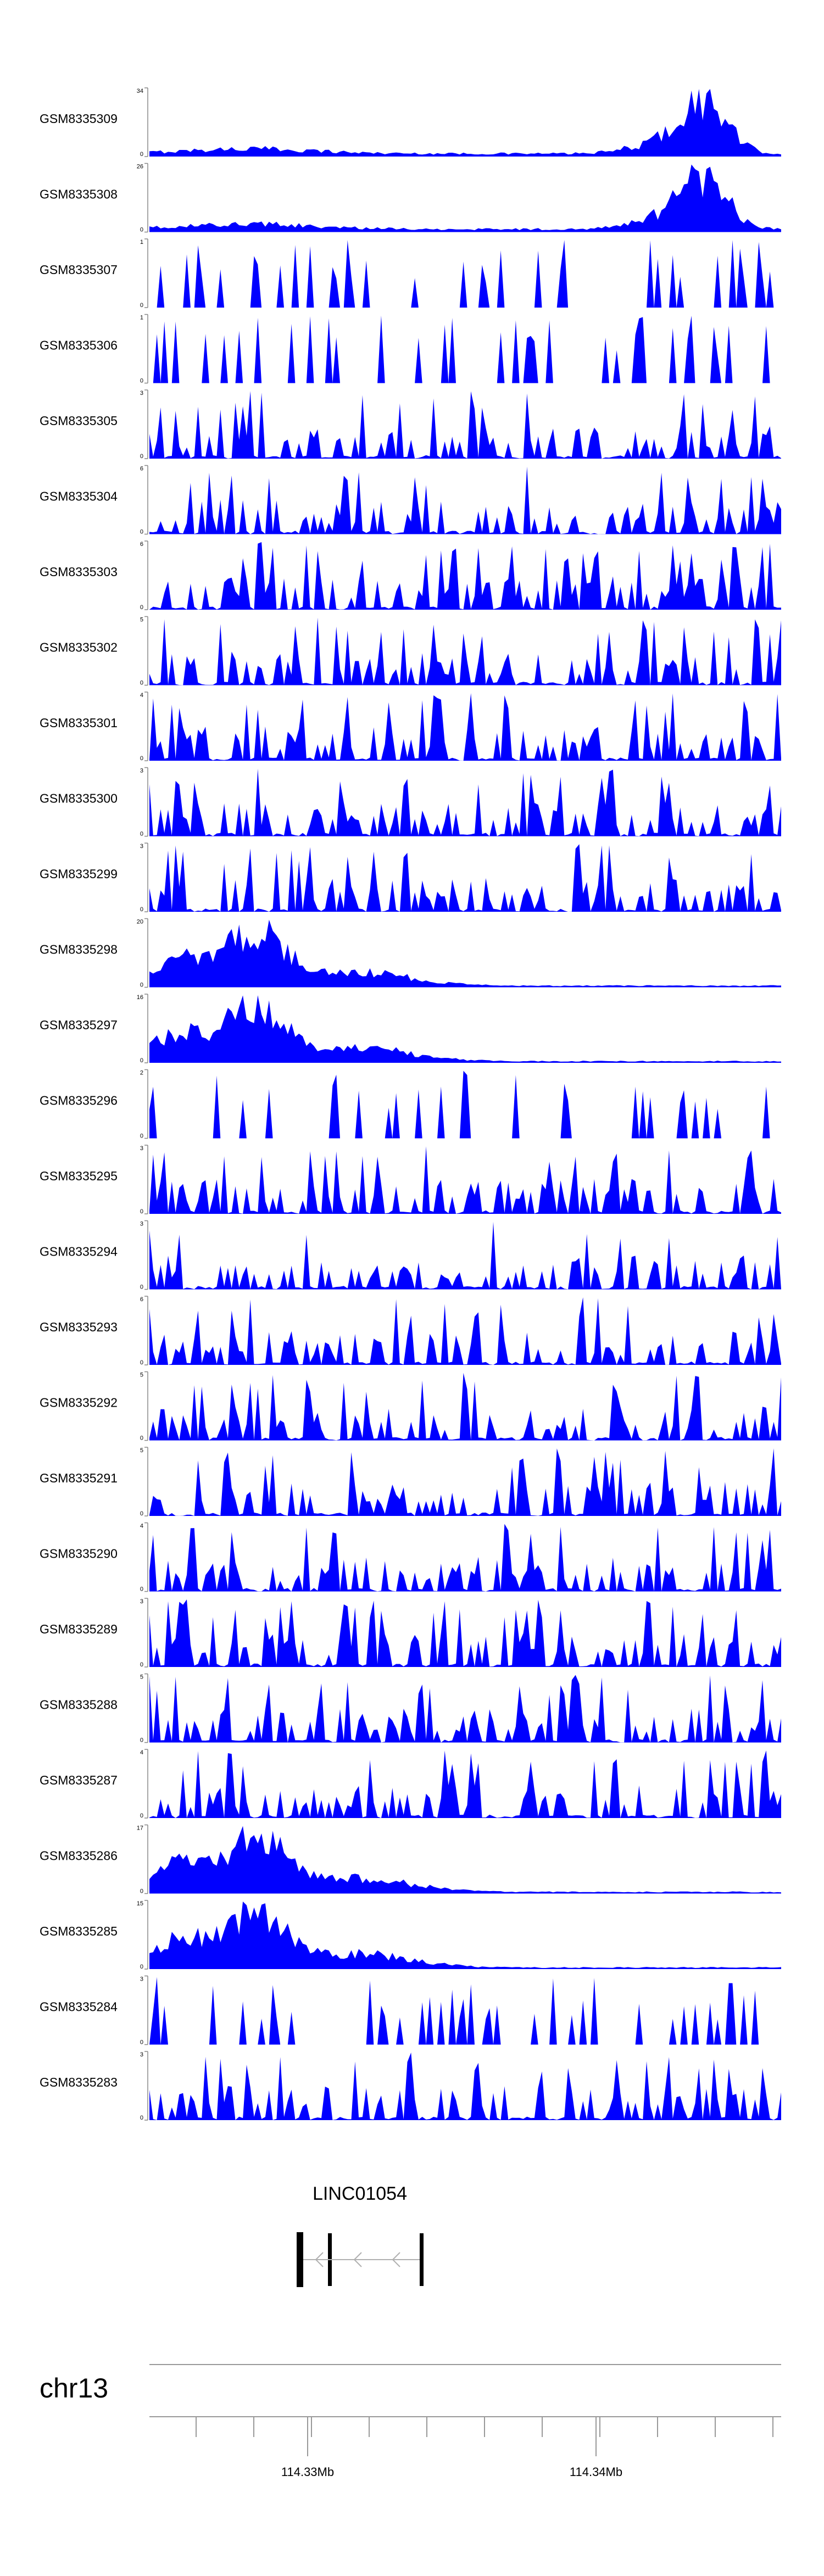 This screenshot has width=824, height=2576. I want to click on track-GSM8335284: GSM8335284 3 0, so click(411, 2010).